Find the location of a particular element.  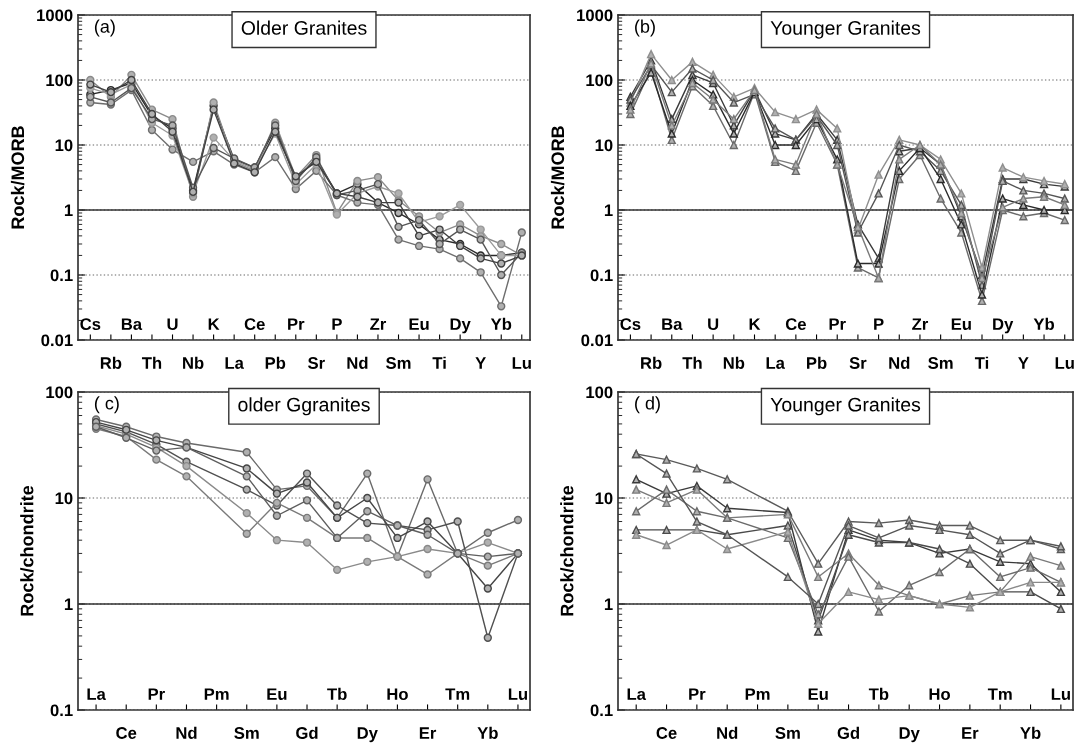

y-axis-title: Rock/chondrite is located at coordinates (27, 550).